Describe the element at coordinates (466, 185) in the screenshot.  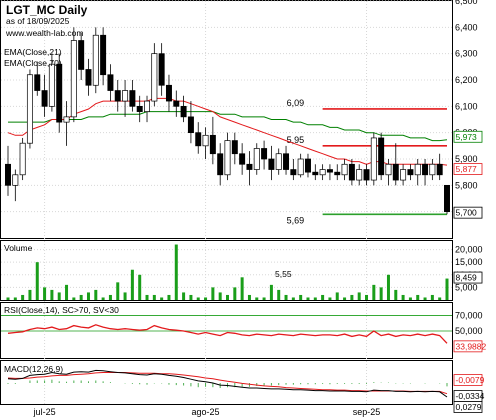
I see `price-y-tick: 5,800` at that location.